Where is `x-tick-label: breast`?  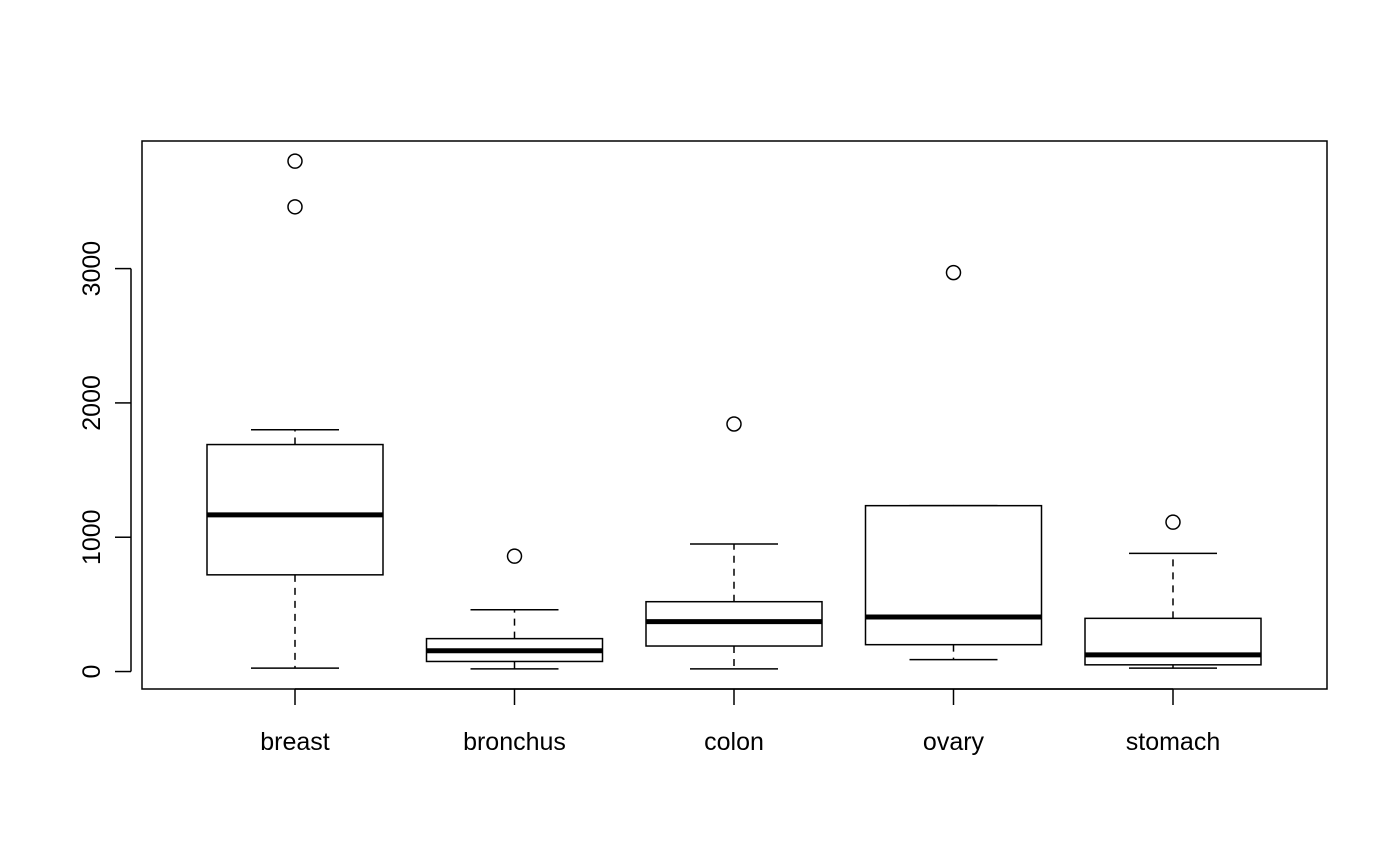 x-tick-label: breast is located at coordinates (295, 742).